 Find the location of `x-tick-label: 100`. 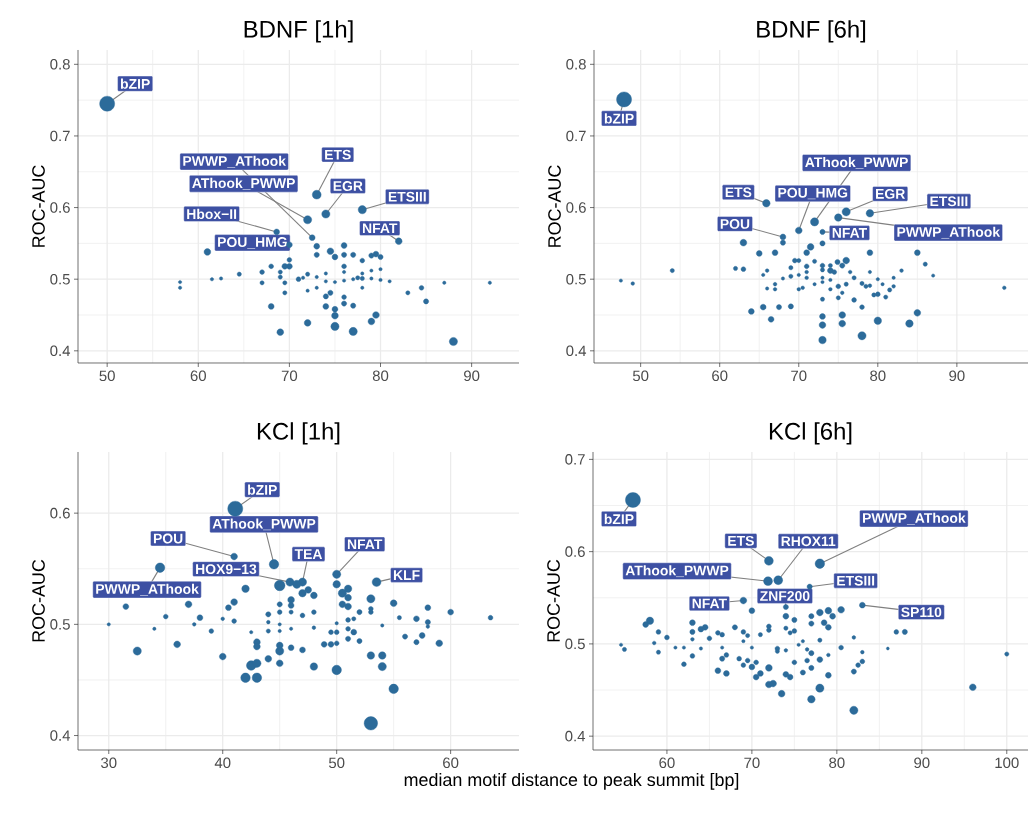

x-tick-label: 100 is located at coordinates (1007, 763).